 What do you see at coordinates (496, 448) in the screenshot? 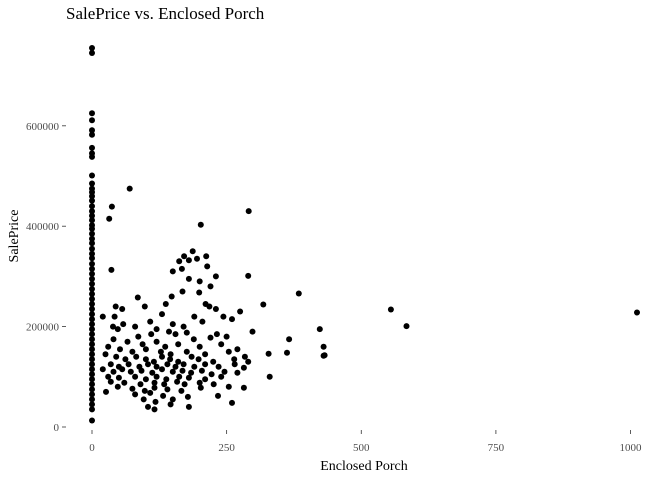
I see `x-tick-label: 750` at bounding box center [496, 448].